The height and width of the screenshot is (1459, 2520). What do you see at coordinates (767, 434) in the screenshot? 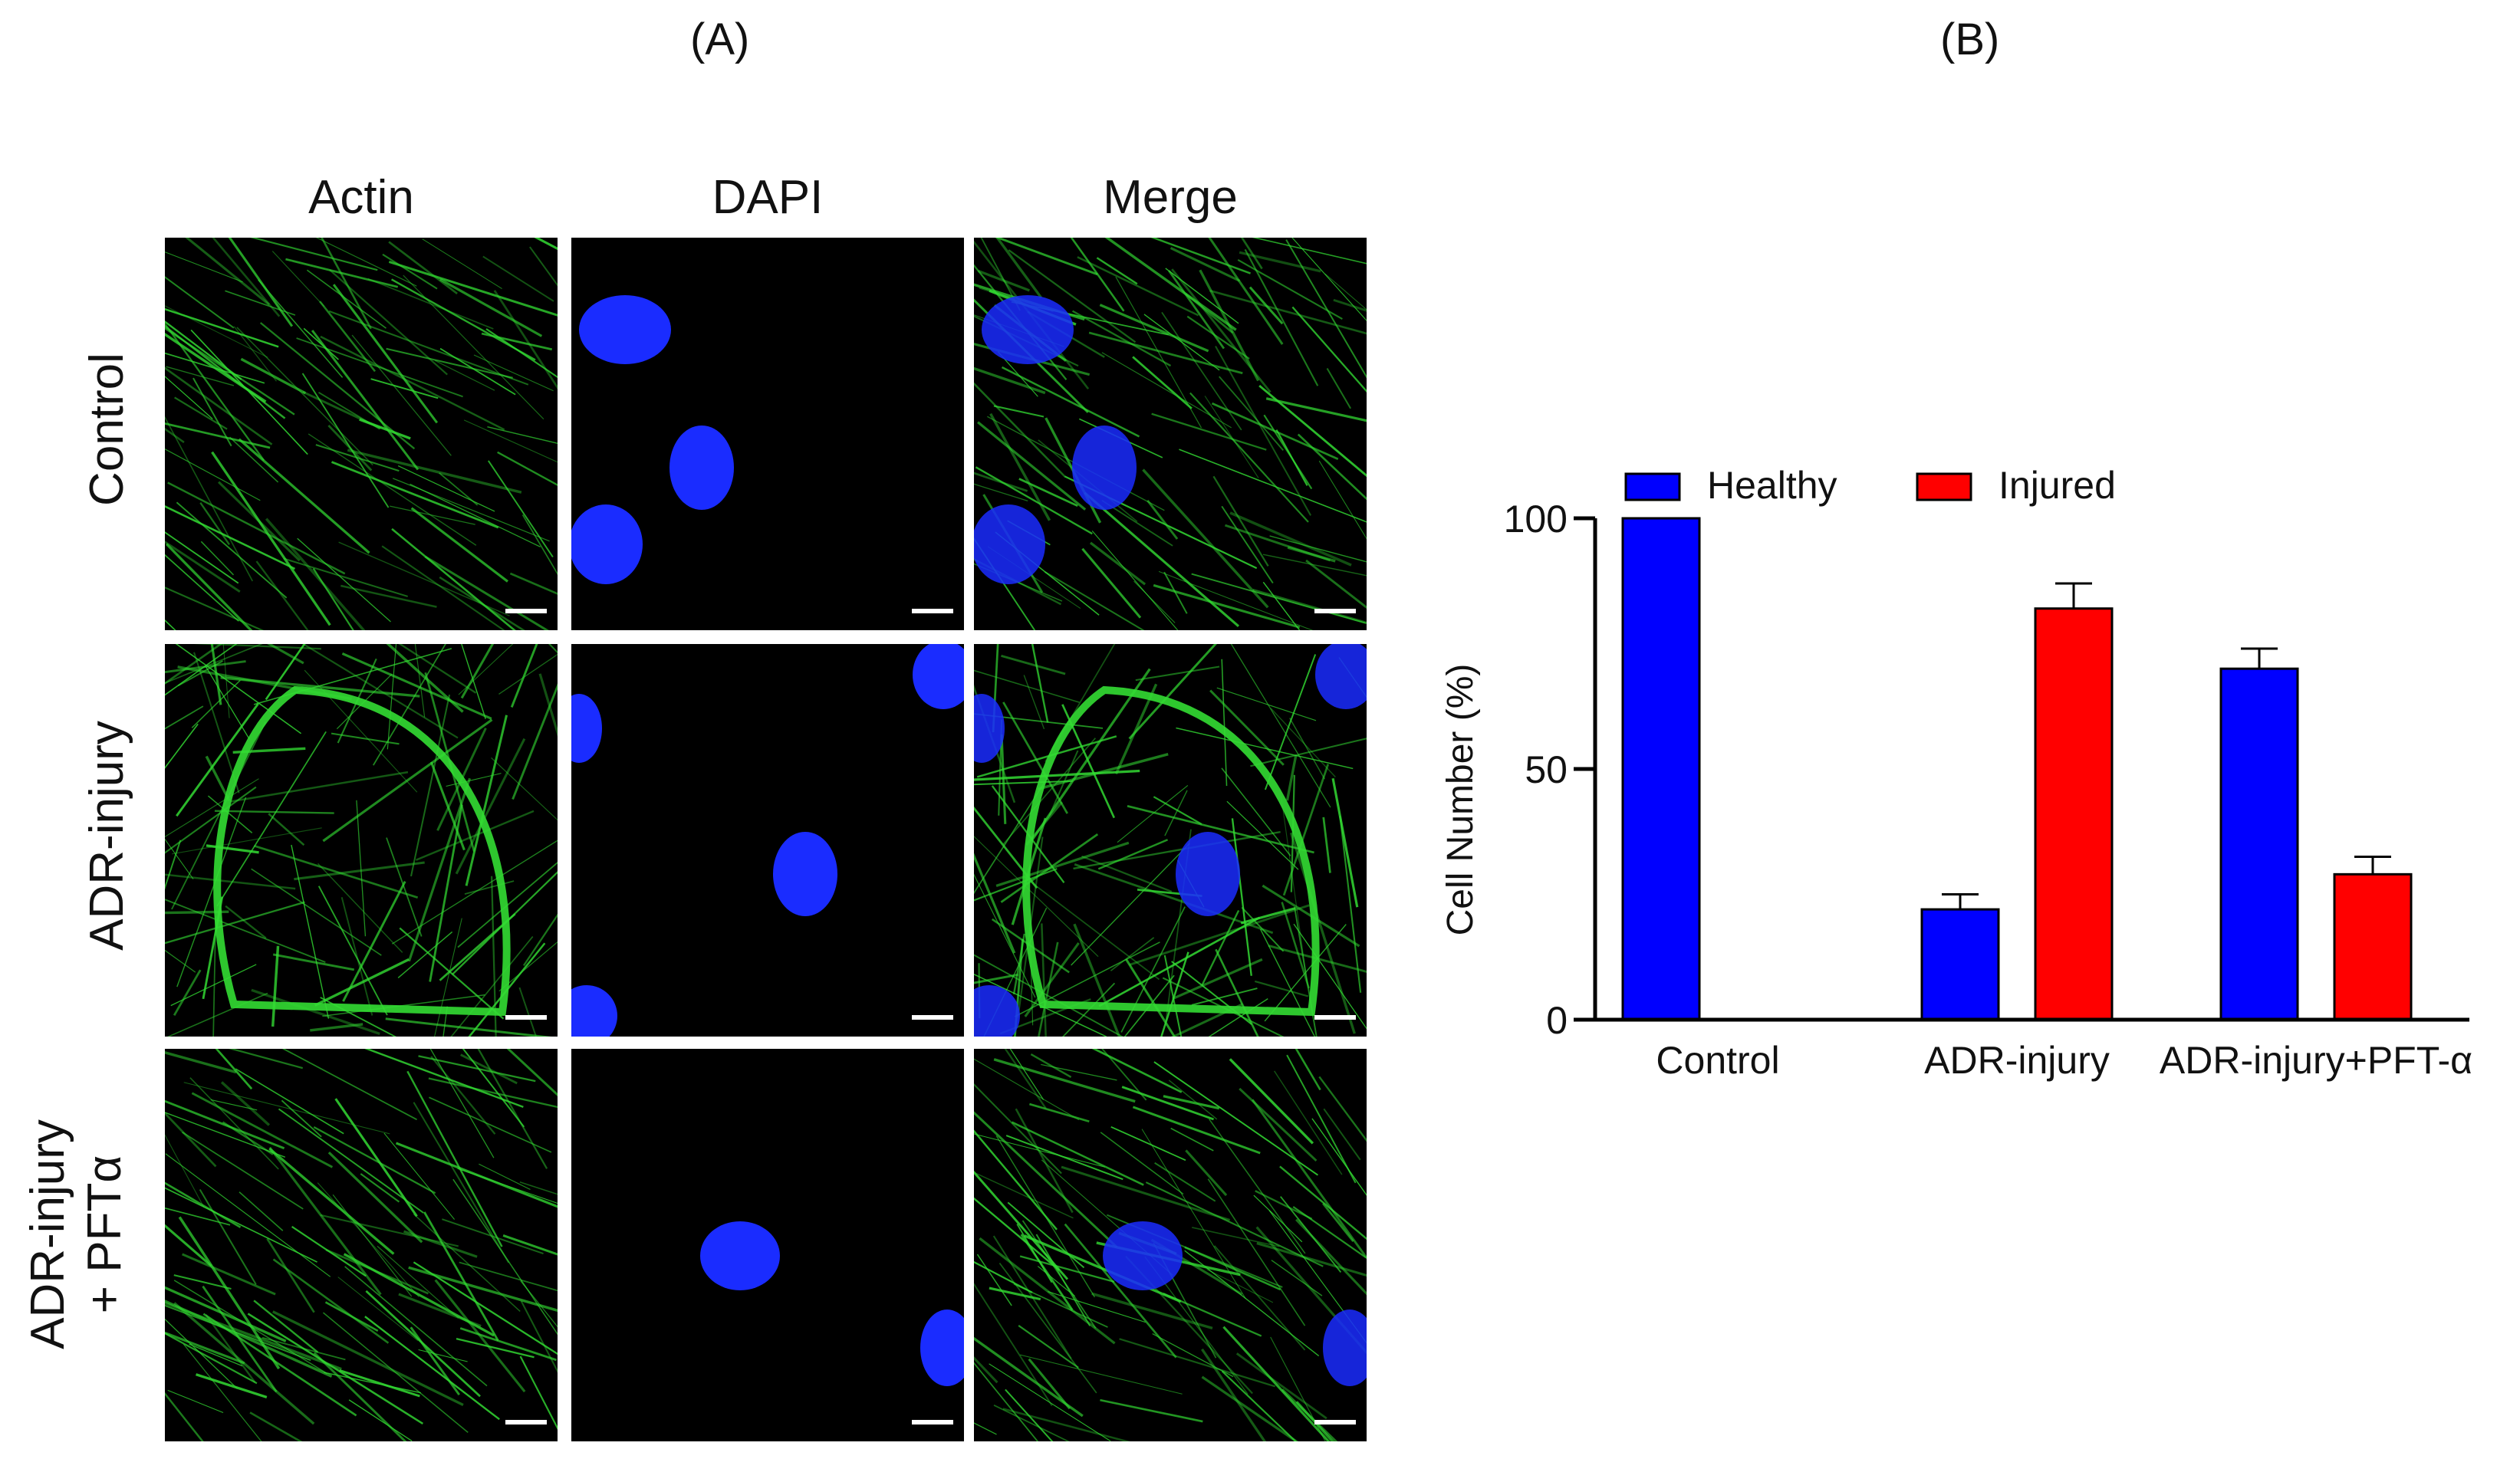
I see `micrograph-dapi-control` at bounding box center [767, 434].